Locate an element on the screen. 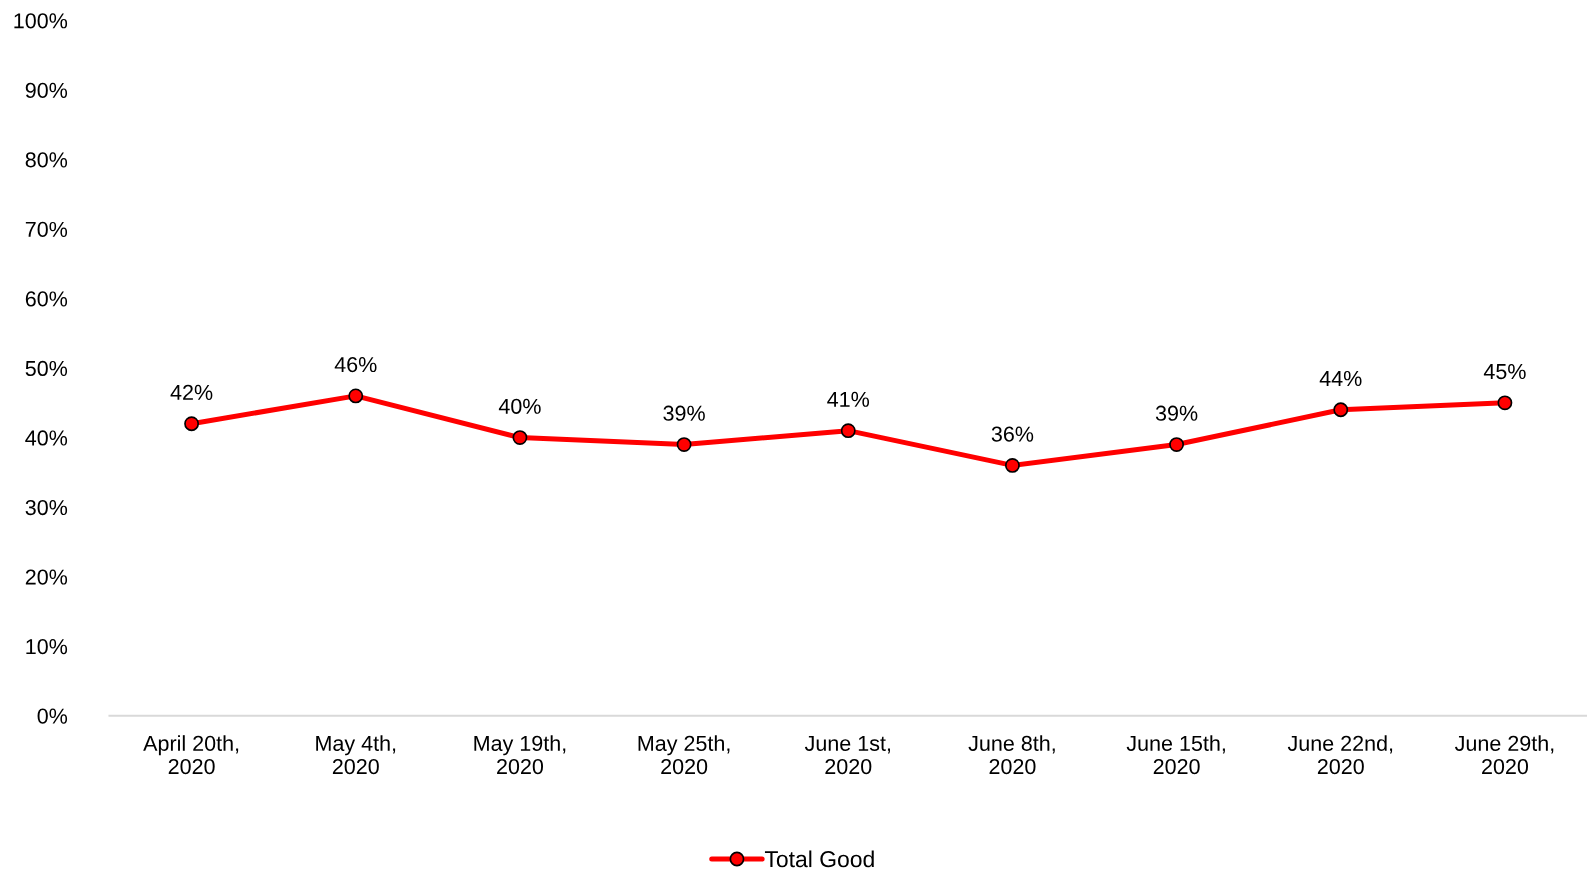 The image size is (1587, 888). y-tick-label: 50% is located at coordinates (46, 368).